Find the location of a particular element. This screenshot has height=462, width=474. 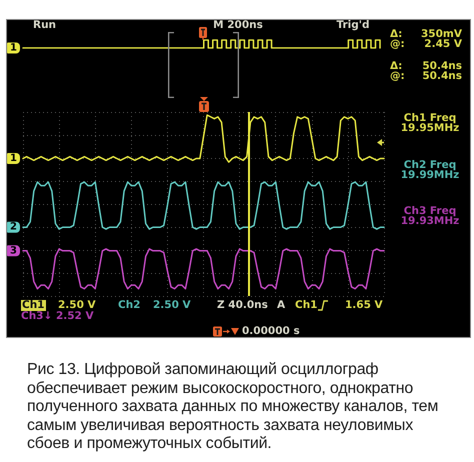

text: Ch3 Freq is located at coordinates (430, 211).